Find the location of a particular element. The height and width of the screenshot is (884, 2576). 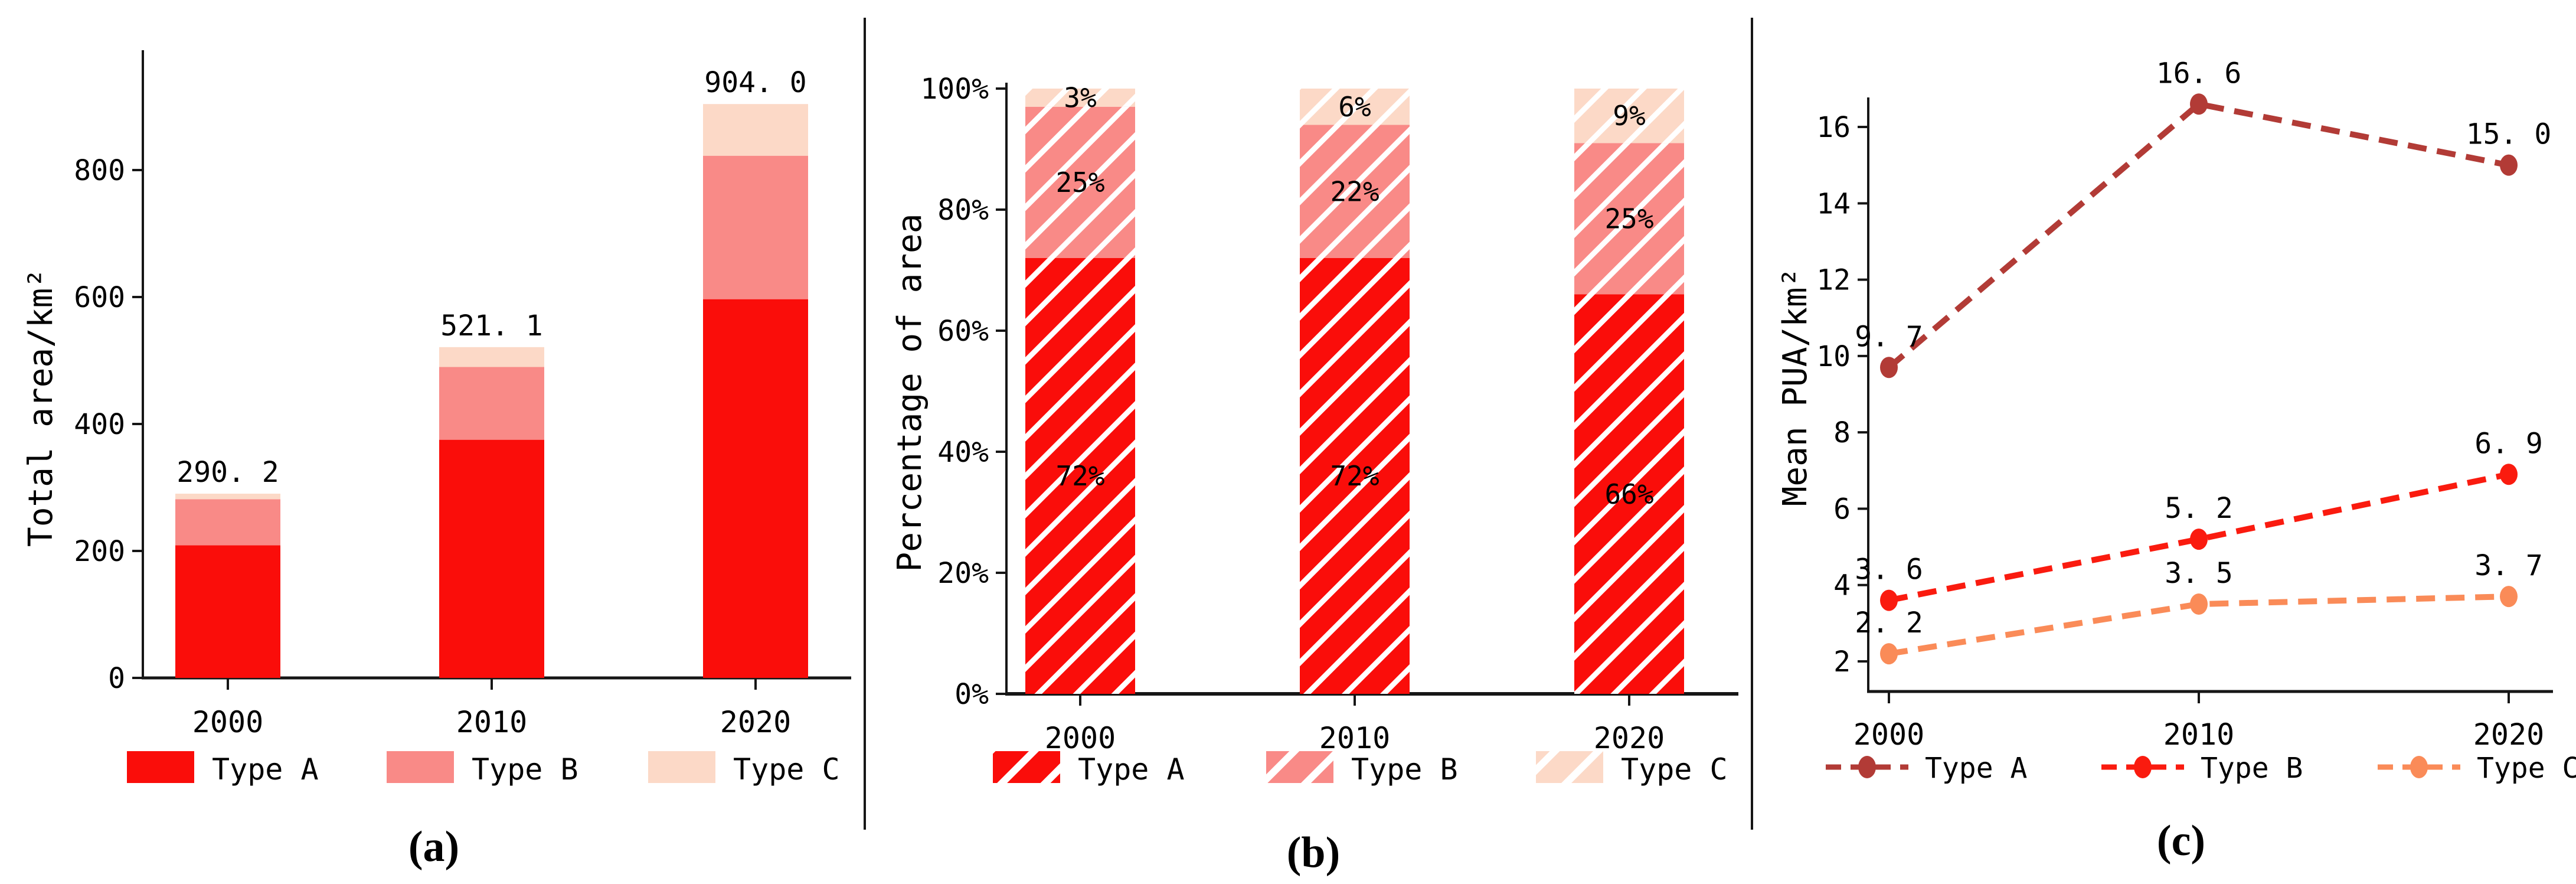

y-tick-label-b: 0% is located at coordinates (971, 694).